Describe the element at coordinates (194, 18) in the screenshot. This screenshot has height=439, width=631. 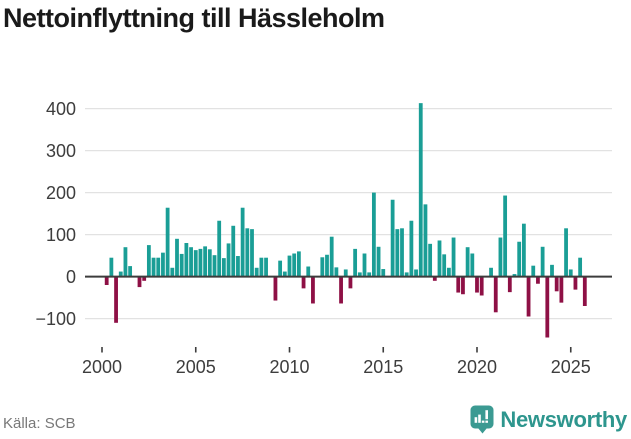
I see `page-title: Nettoinflyttning till Hässleholm` at that location.